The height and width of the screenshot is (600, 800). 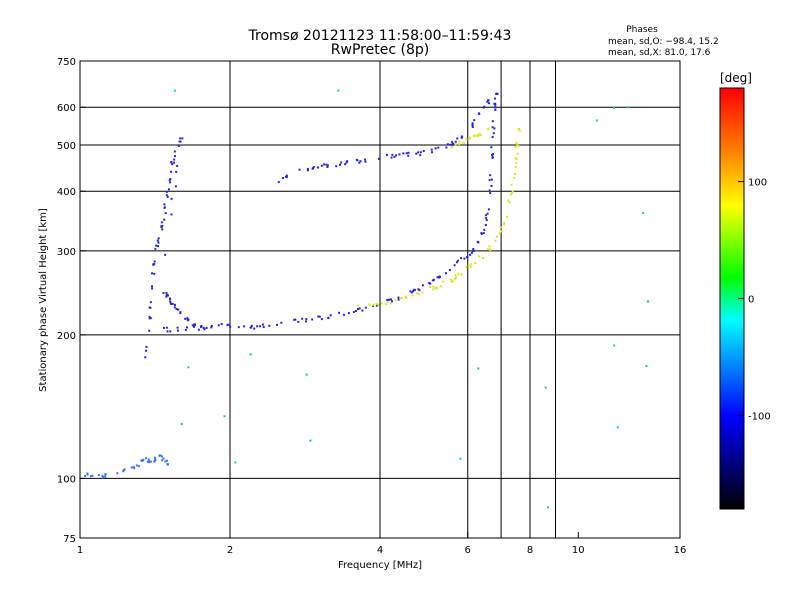 I want to click on colorbar-ticks: 100 0 -100, so click(x=754, y=300).